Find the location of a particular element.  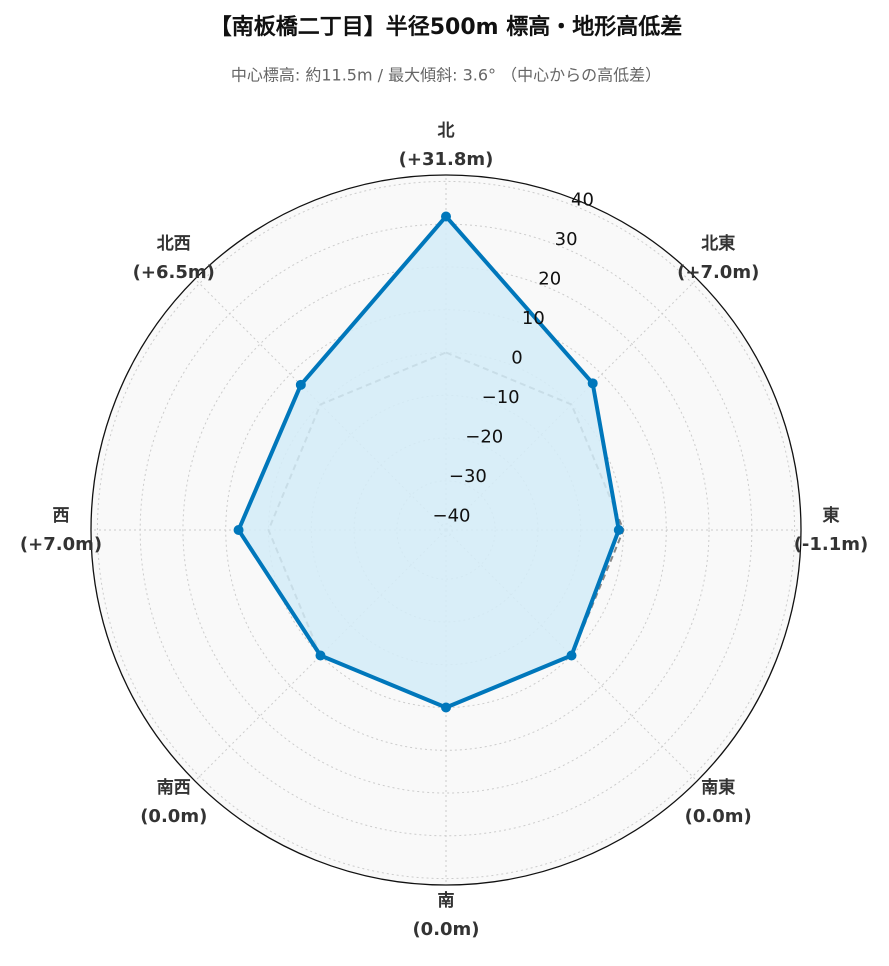

r-tick-label: −20 is located at coordinates (484, 437).